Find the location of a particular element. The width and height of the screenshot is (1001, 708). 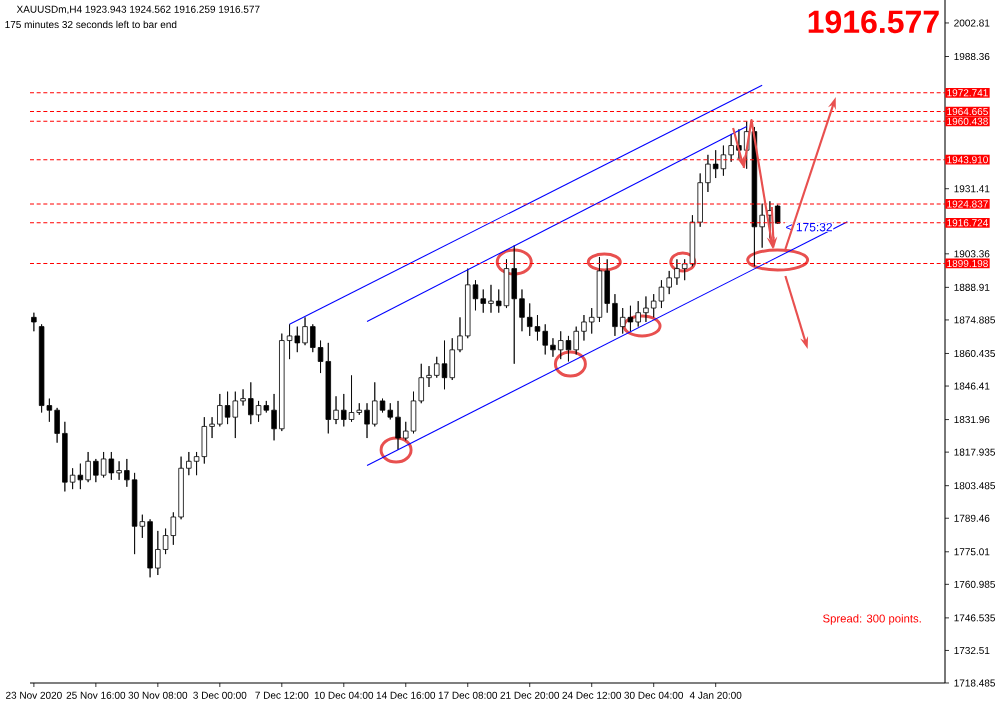

y-tick-label: 2002.81 is located at coordinates (972, 23).